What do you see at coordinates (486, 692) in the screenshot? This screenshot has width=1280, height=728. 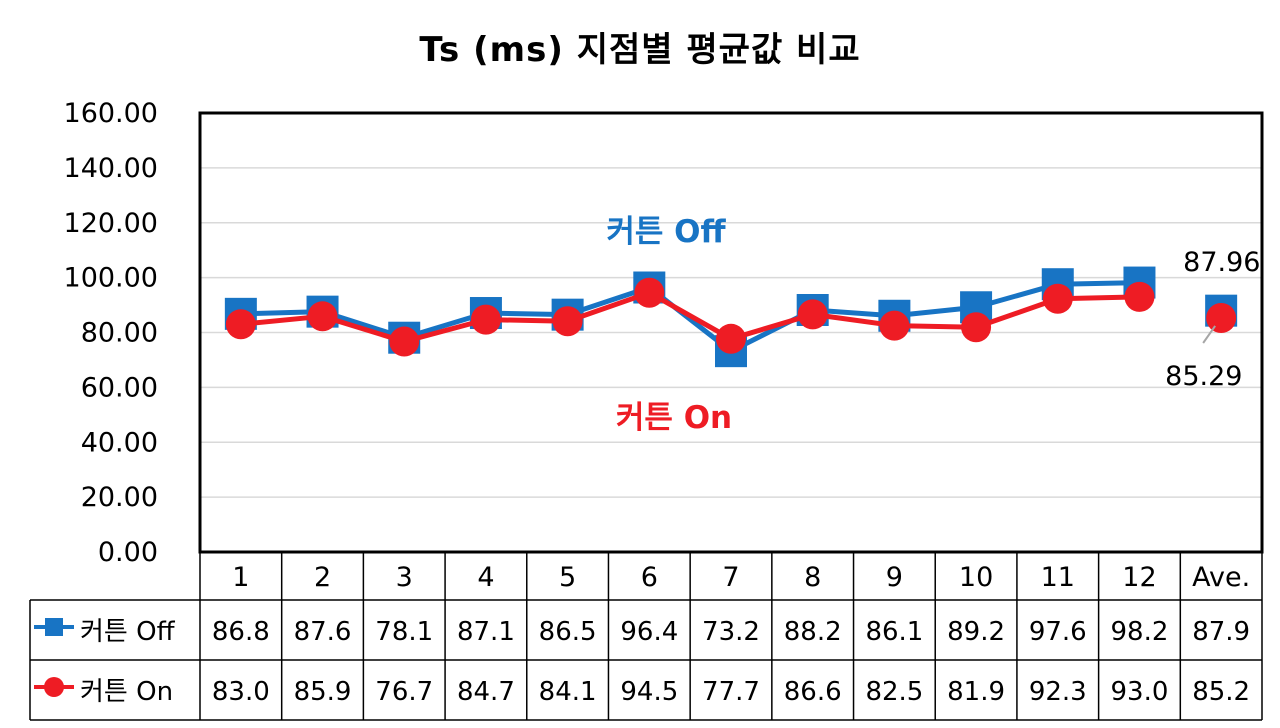 I see `table-cell-value: 84.7` at bounding box center [486, 692].